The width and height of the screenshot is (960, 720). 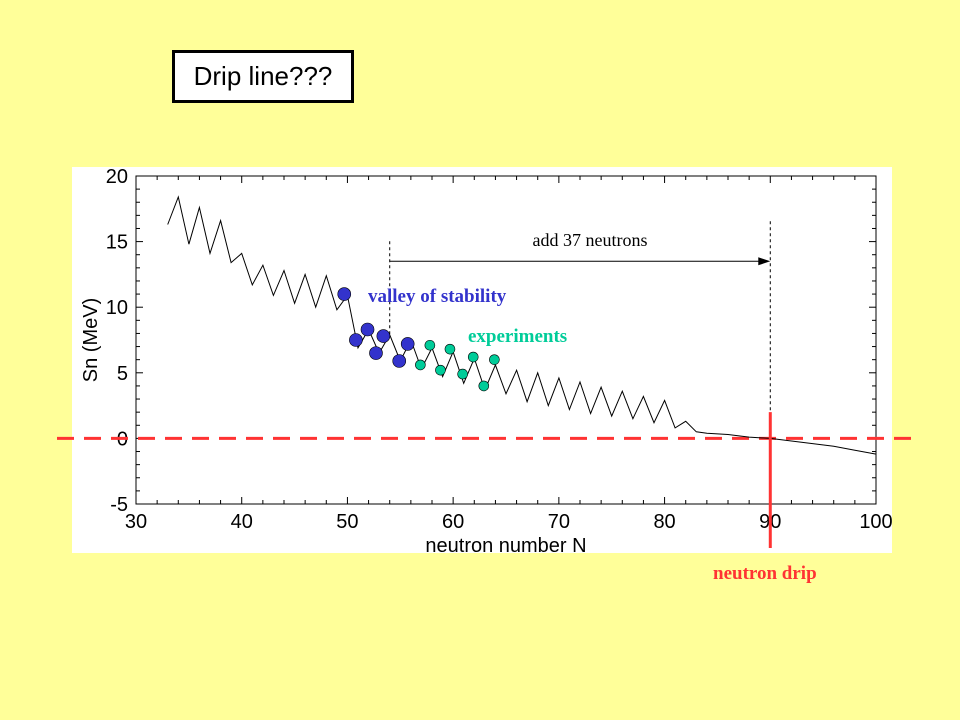 I want to click on x-tick-label: 60, so click(x=453, y=522).